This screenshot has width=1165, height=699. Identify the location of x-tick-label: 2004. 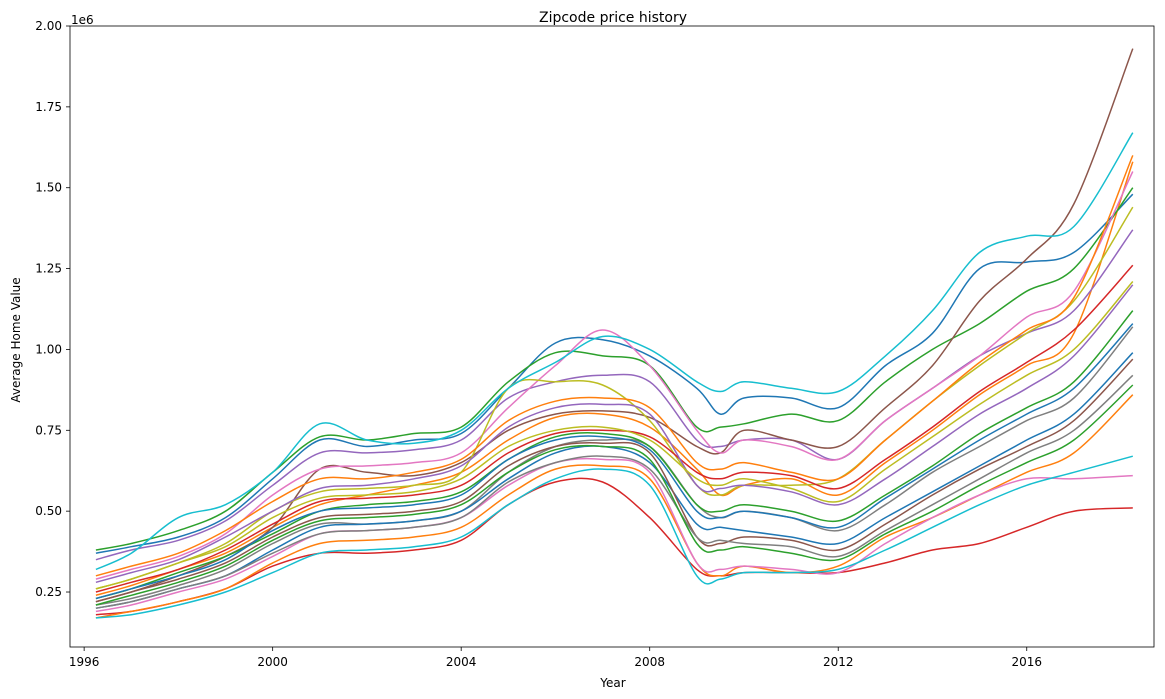
(461, 662).